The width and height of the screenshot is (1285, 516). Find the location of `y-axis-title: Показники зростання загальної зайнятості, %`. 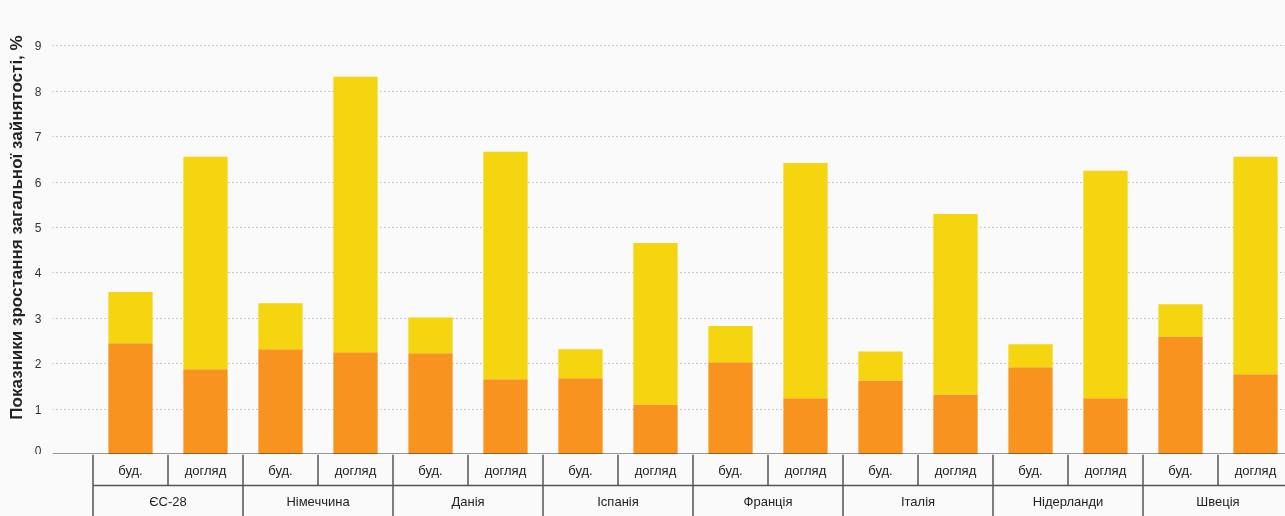

y-axis-title: Показники зростання загальної зайнятості, % is located at coordinates (16, 227).